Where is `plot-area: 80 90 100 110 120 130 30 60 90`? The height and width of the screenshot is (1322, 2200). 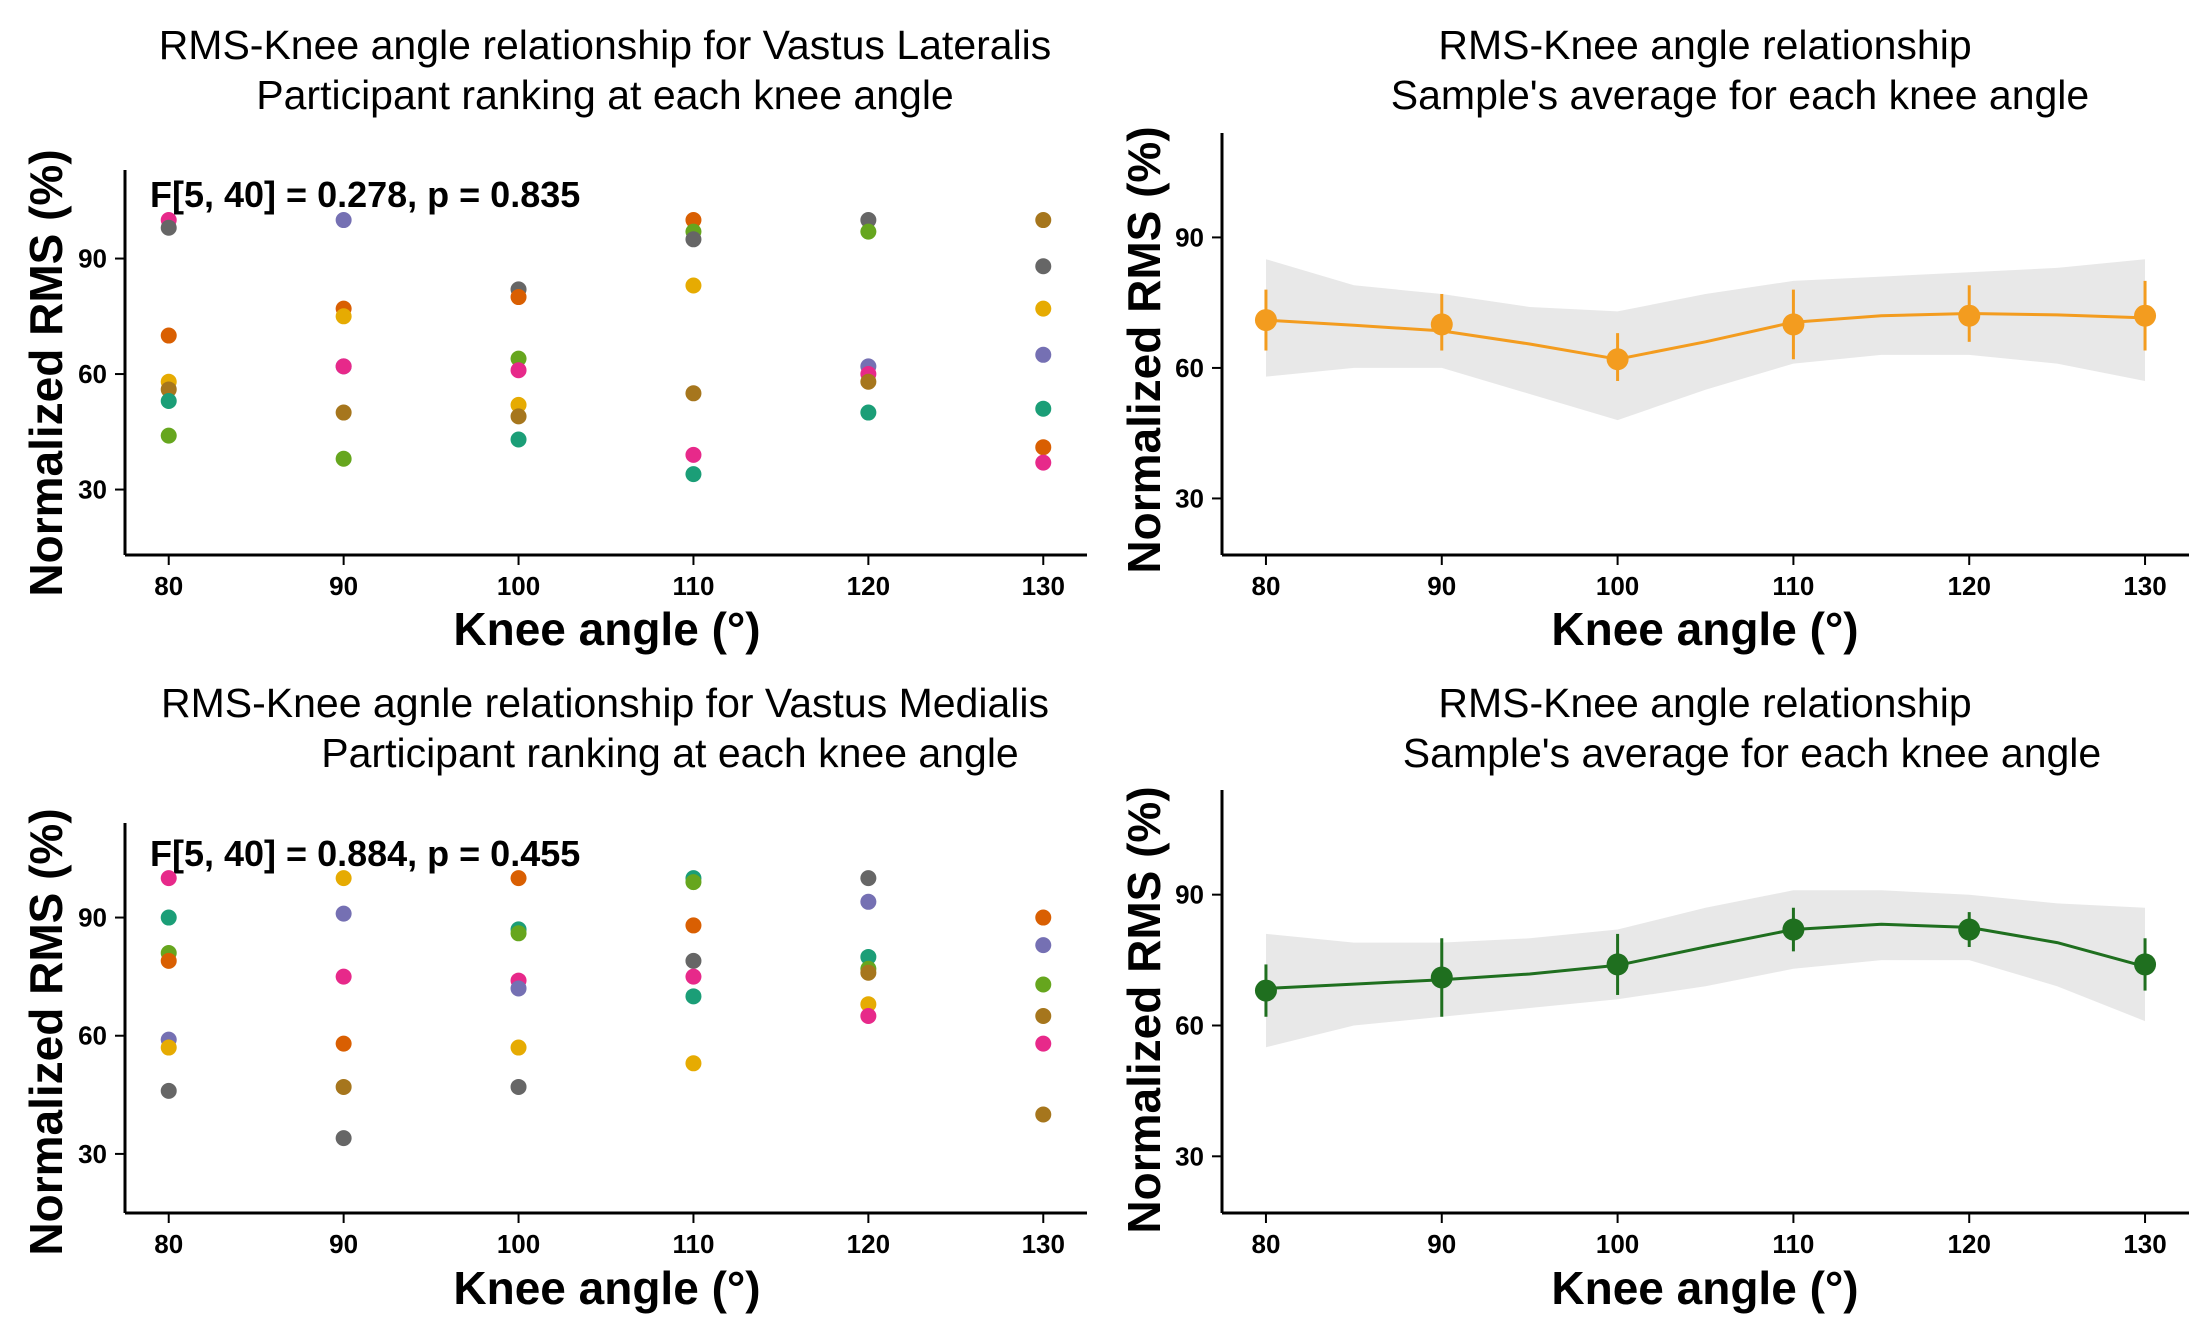
plot-area: 80 90 100 110 120 130 30 60 90 is located at coordinates (582, 385).